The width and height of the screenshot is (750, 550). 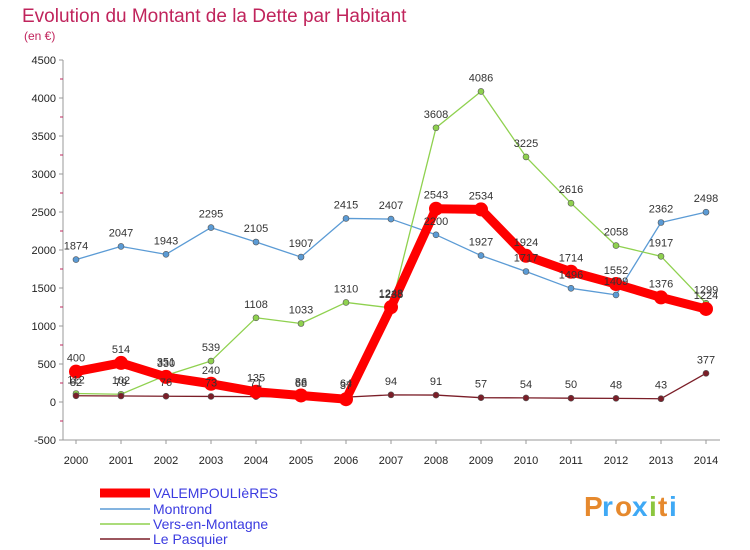 I want to click on data-label: 91, so click(x=436, y=382).